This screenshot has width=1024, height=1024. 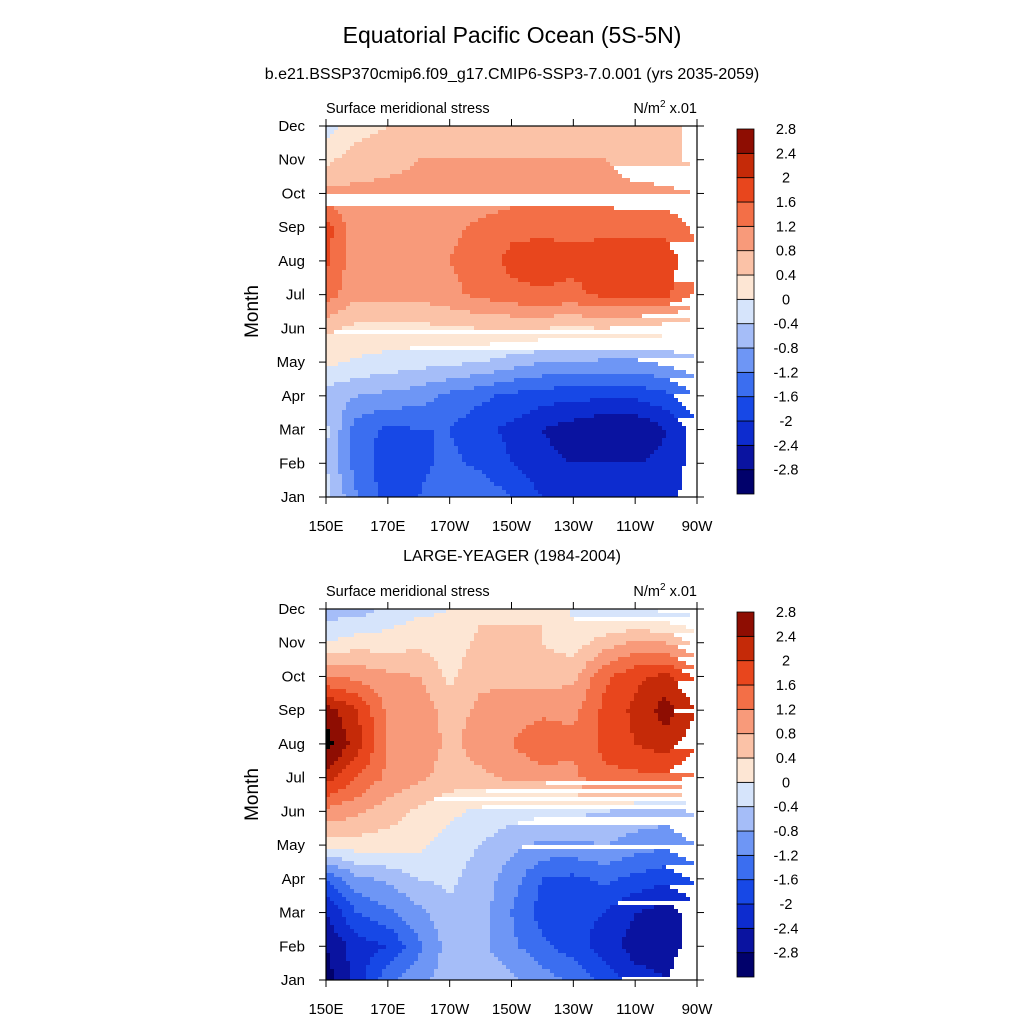 I want to click on y-tick-label: Dec, so click(x=291, y=126).